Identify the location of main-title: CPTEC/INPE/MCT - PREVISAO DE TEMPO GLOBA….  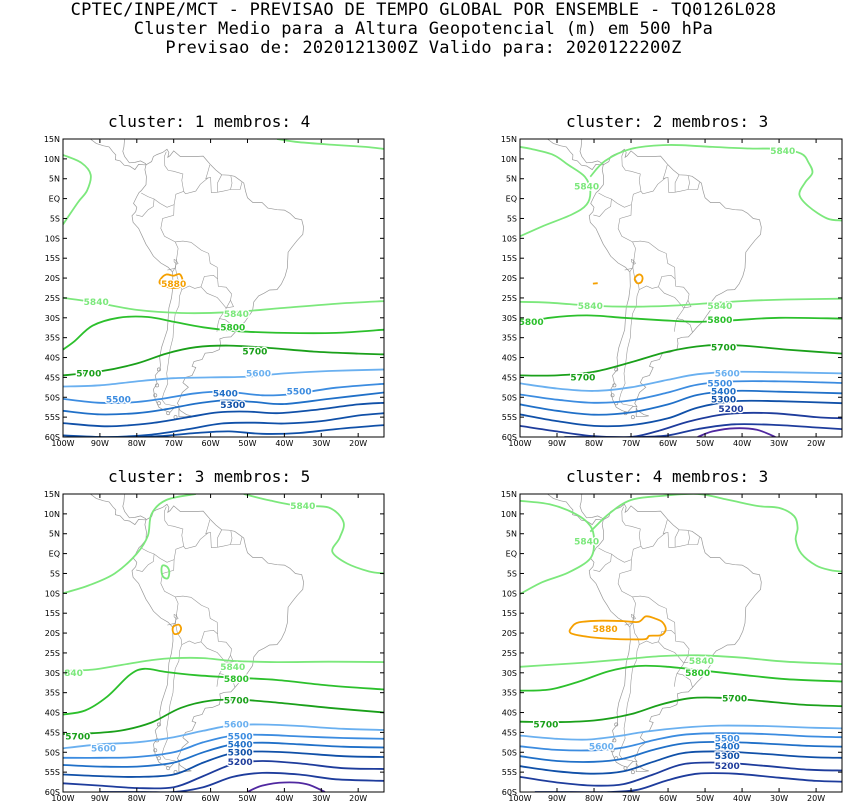
(423, 10).